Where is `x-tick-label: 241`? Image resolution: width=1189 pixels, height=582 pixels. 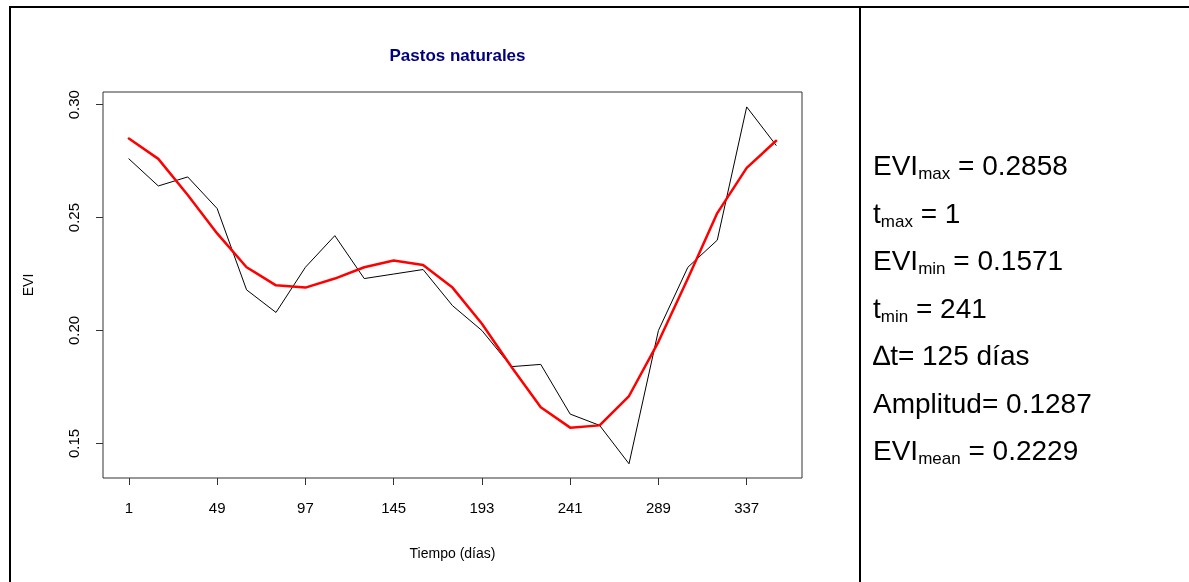 x-tick-label: 241 is located at coordinates (570, 507).